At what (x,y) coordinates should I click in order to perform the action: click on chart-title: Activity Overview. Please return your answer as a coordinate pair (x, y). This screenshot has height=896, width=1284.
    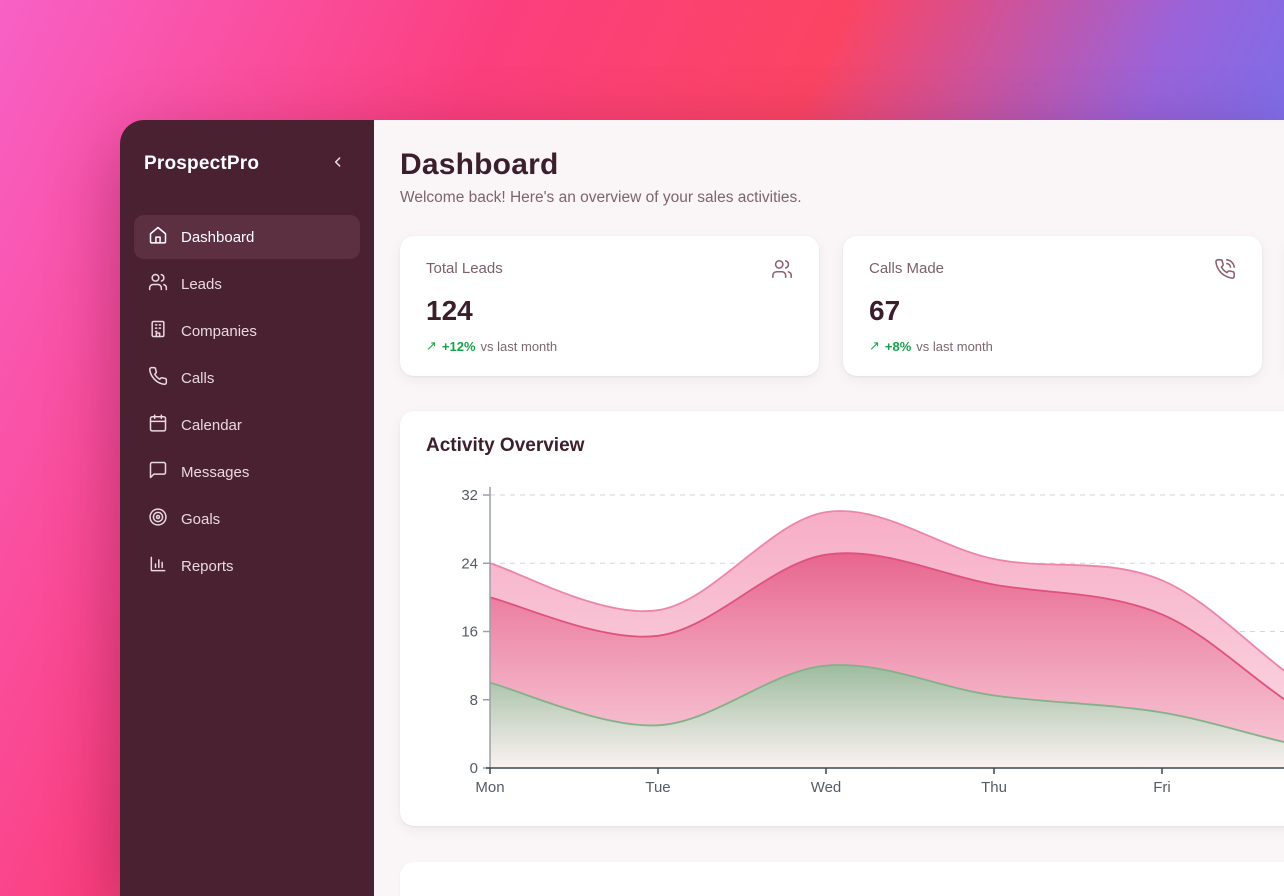
    Looking at the image, I should click on (505, 445).